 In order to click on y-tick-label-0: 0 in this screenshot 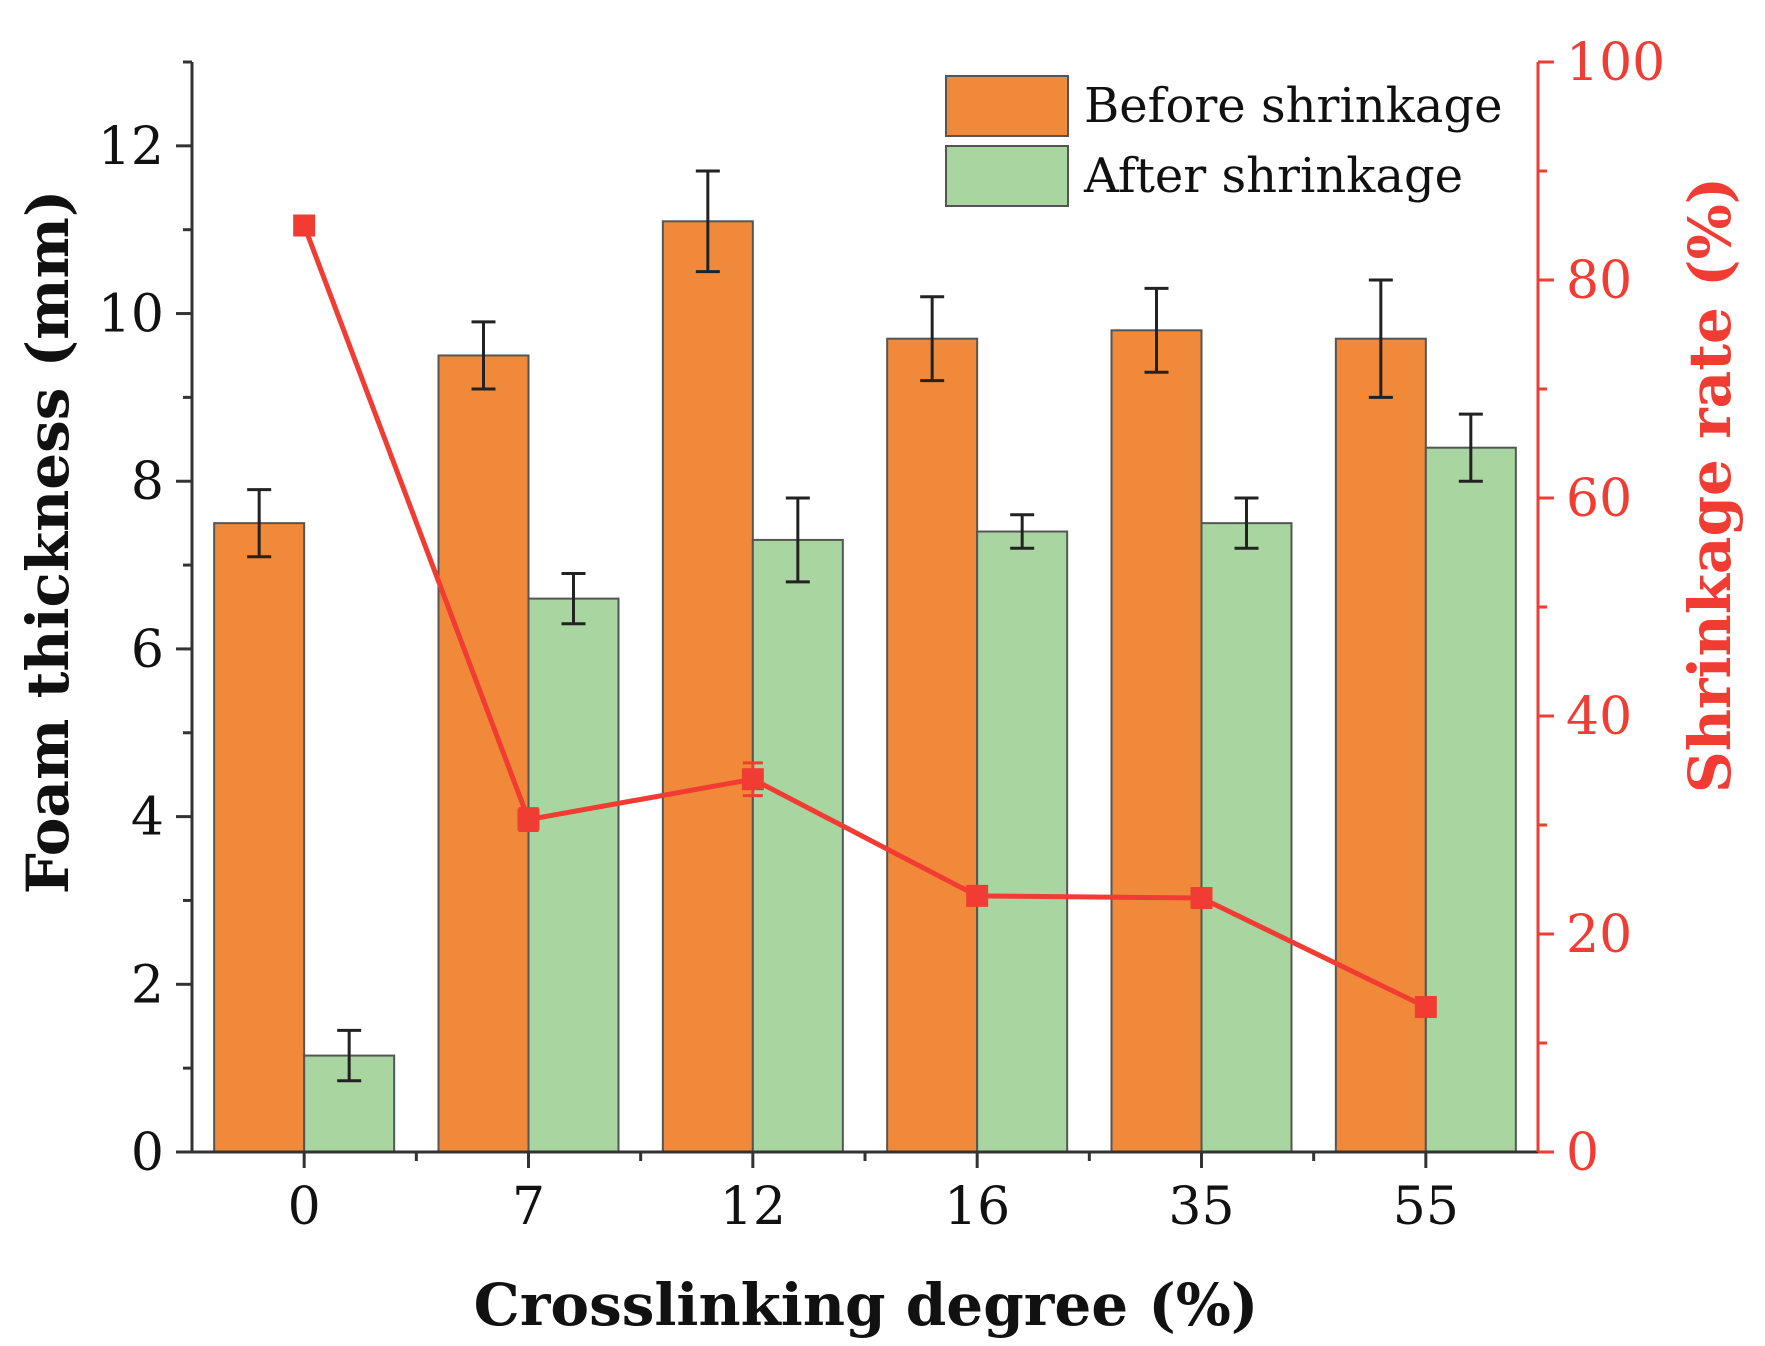, I will do `click(147, 1153)`.